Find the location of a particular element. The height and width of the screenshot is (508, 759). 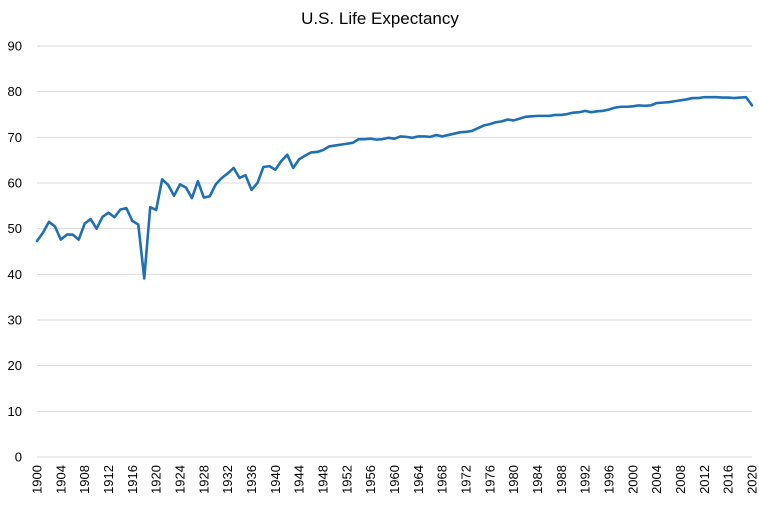

y-tick-label: 0 is located at coordinates (18, 457).